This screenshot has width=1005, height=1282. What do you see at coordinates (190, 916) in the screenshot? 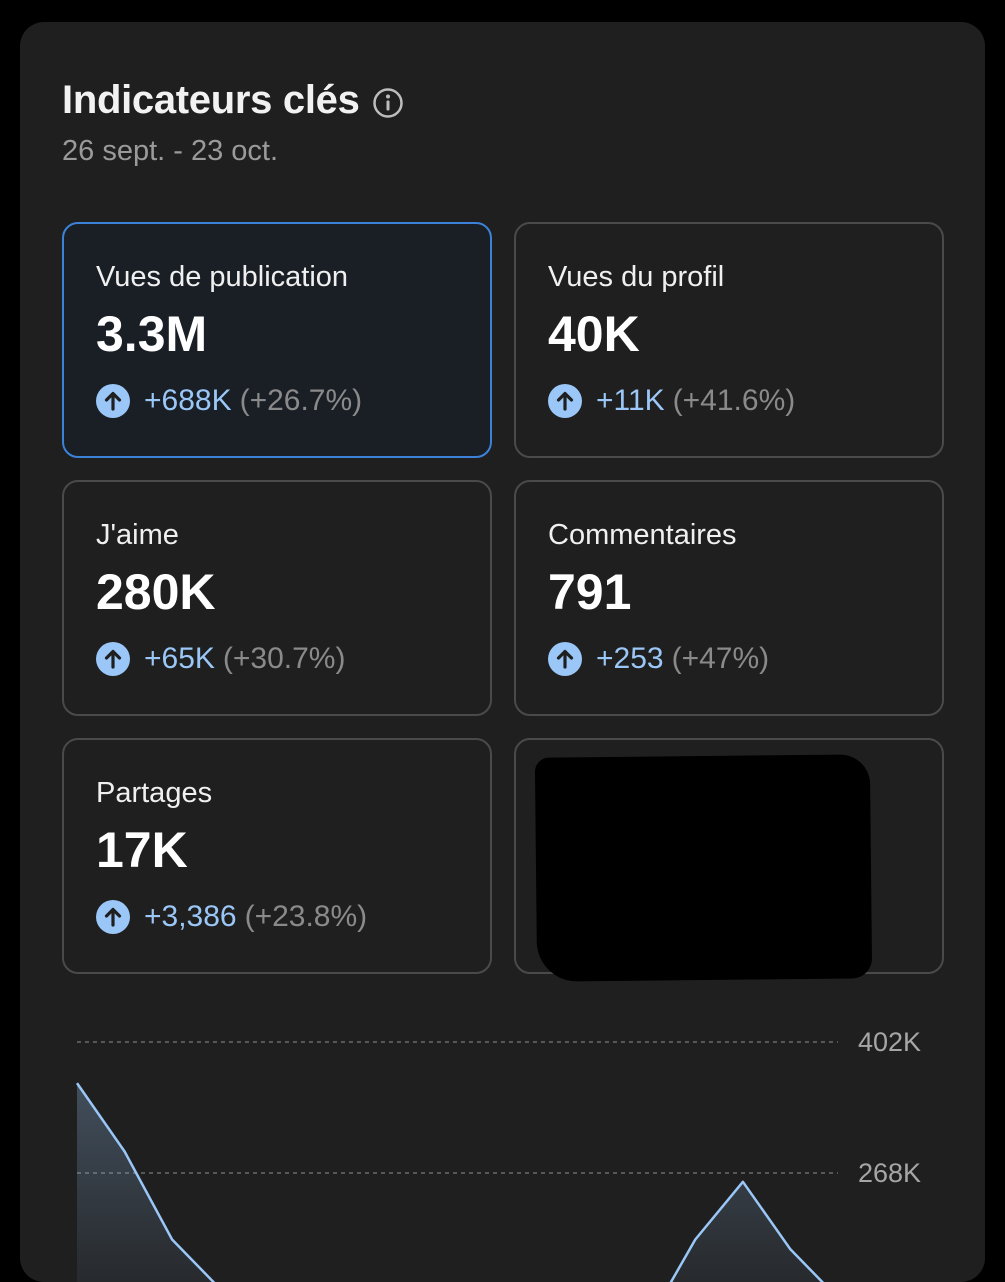
I see `delta-absolute: +3,386` at bounding box center [190, 916].